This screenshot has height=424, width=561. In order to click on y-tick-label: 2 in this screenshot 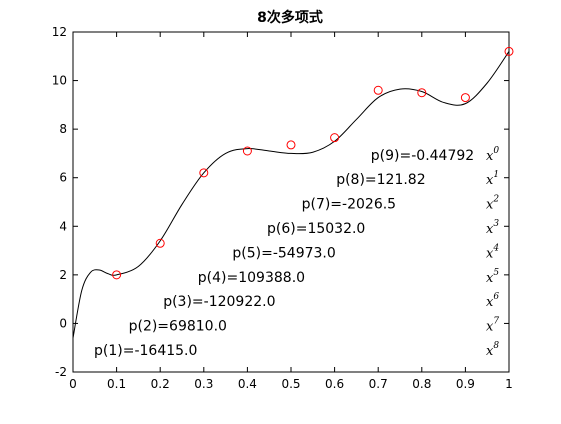, I will do `click(63, 275)`.